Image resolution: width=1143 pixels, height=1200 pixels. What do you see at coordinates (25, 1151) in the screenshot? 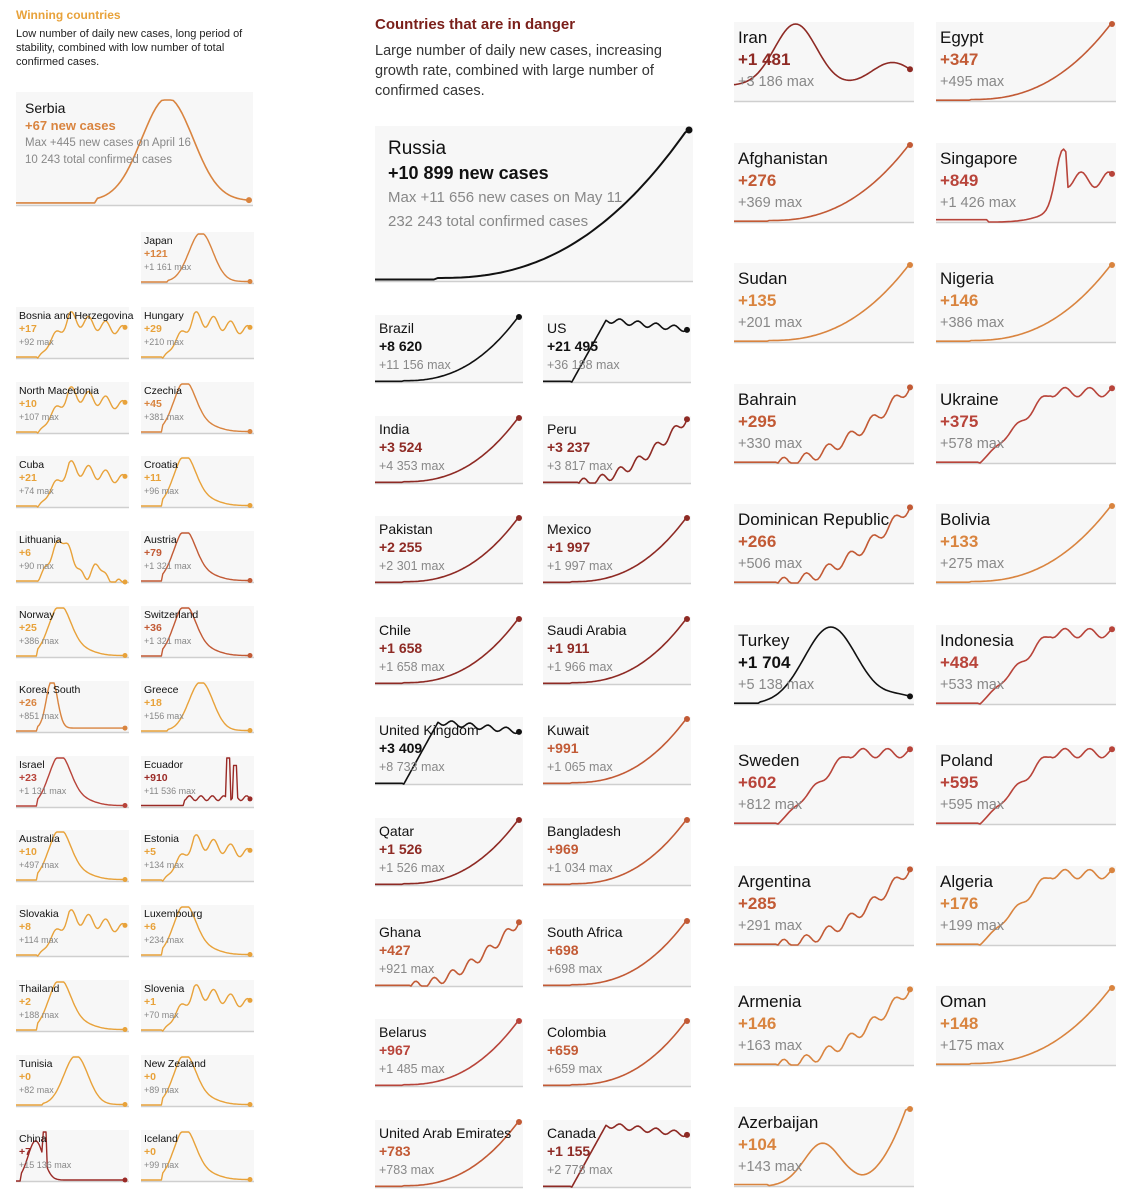
I see `new-cases-value: +7` at bounding box center [25, 1151].